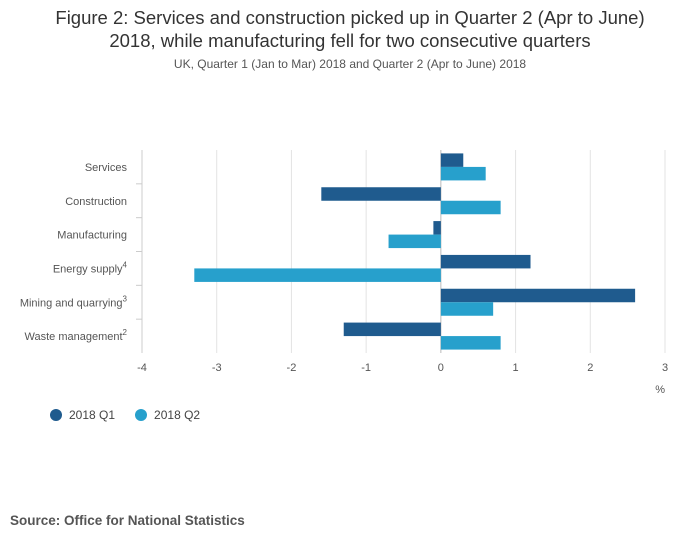 The width and height of the screenshot is (700, 549). I want to click on source-note: Source: Office for National Statistics, so click(127, 520).